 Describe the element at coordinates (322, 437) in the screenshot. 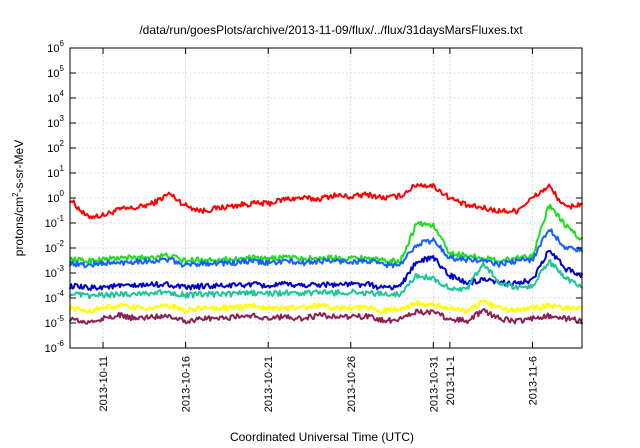

I see `x-axis-label: Coordinated Universal Time (UTC)` at that location.